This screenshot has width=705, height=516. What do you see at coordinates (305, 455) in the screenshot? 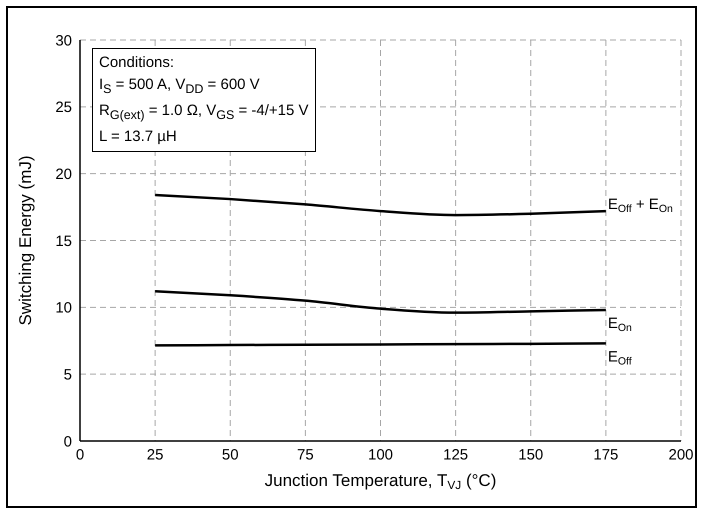
I see `x-tick-label: 75` at bounding box center [305, 455].